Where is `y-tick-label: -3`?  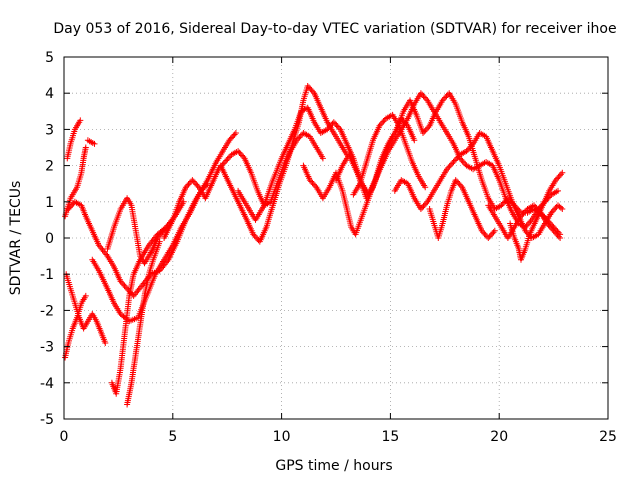 y-tick-label: -3 is located at coordinates (47, 348).